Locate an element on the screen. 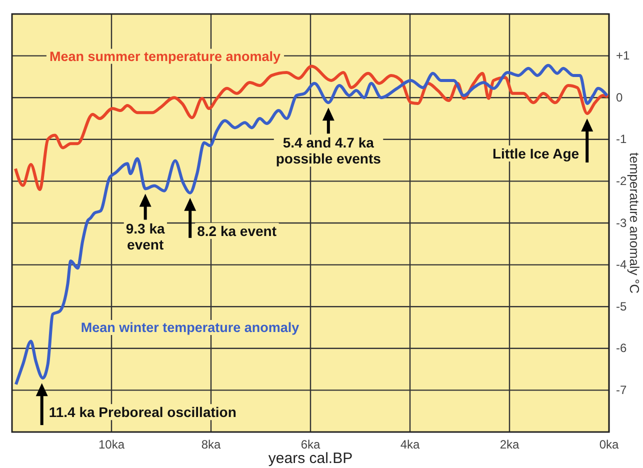 Image resolution: width=643 pixels, height=468 pixels. y-tick-label: -3 is located at coordinates (621, 223).